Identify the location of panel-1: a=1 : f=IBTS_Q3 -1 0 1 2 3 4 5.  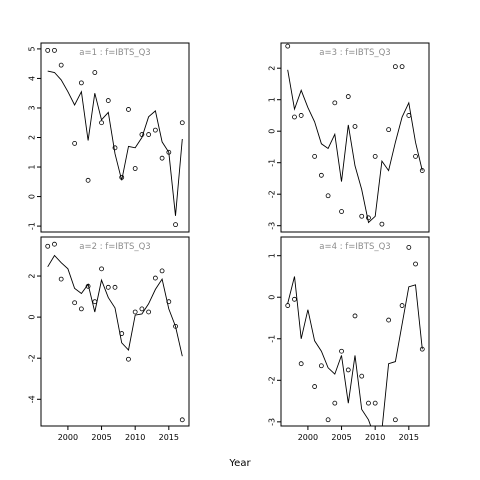
(109, 137).